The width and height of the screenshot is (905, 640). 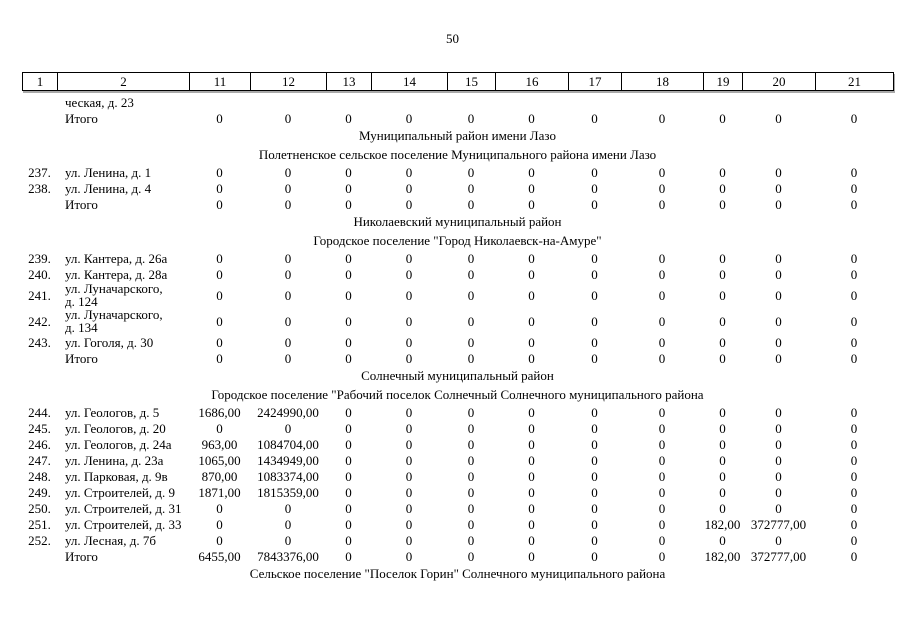 What do you see at coordinates (39, 540) in the screenshot?
I see `row-number: 252.` at bounding box center [39, 540].